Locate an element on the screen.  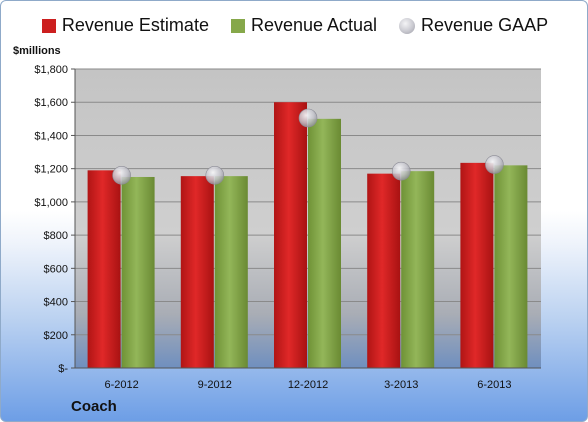
legend-swatch-estimate is located at coordinates (48, 25).